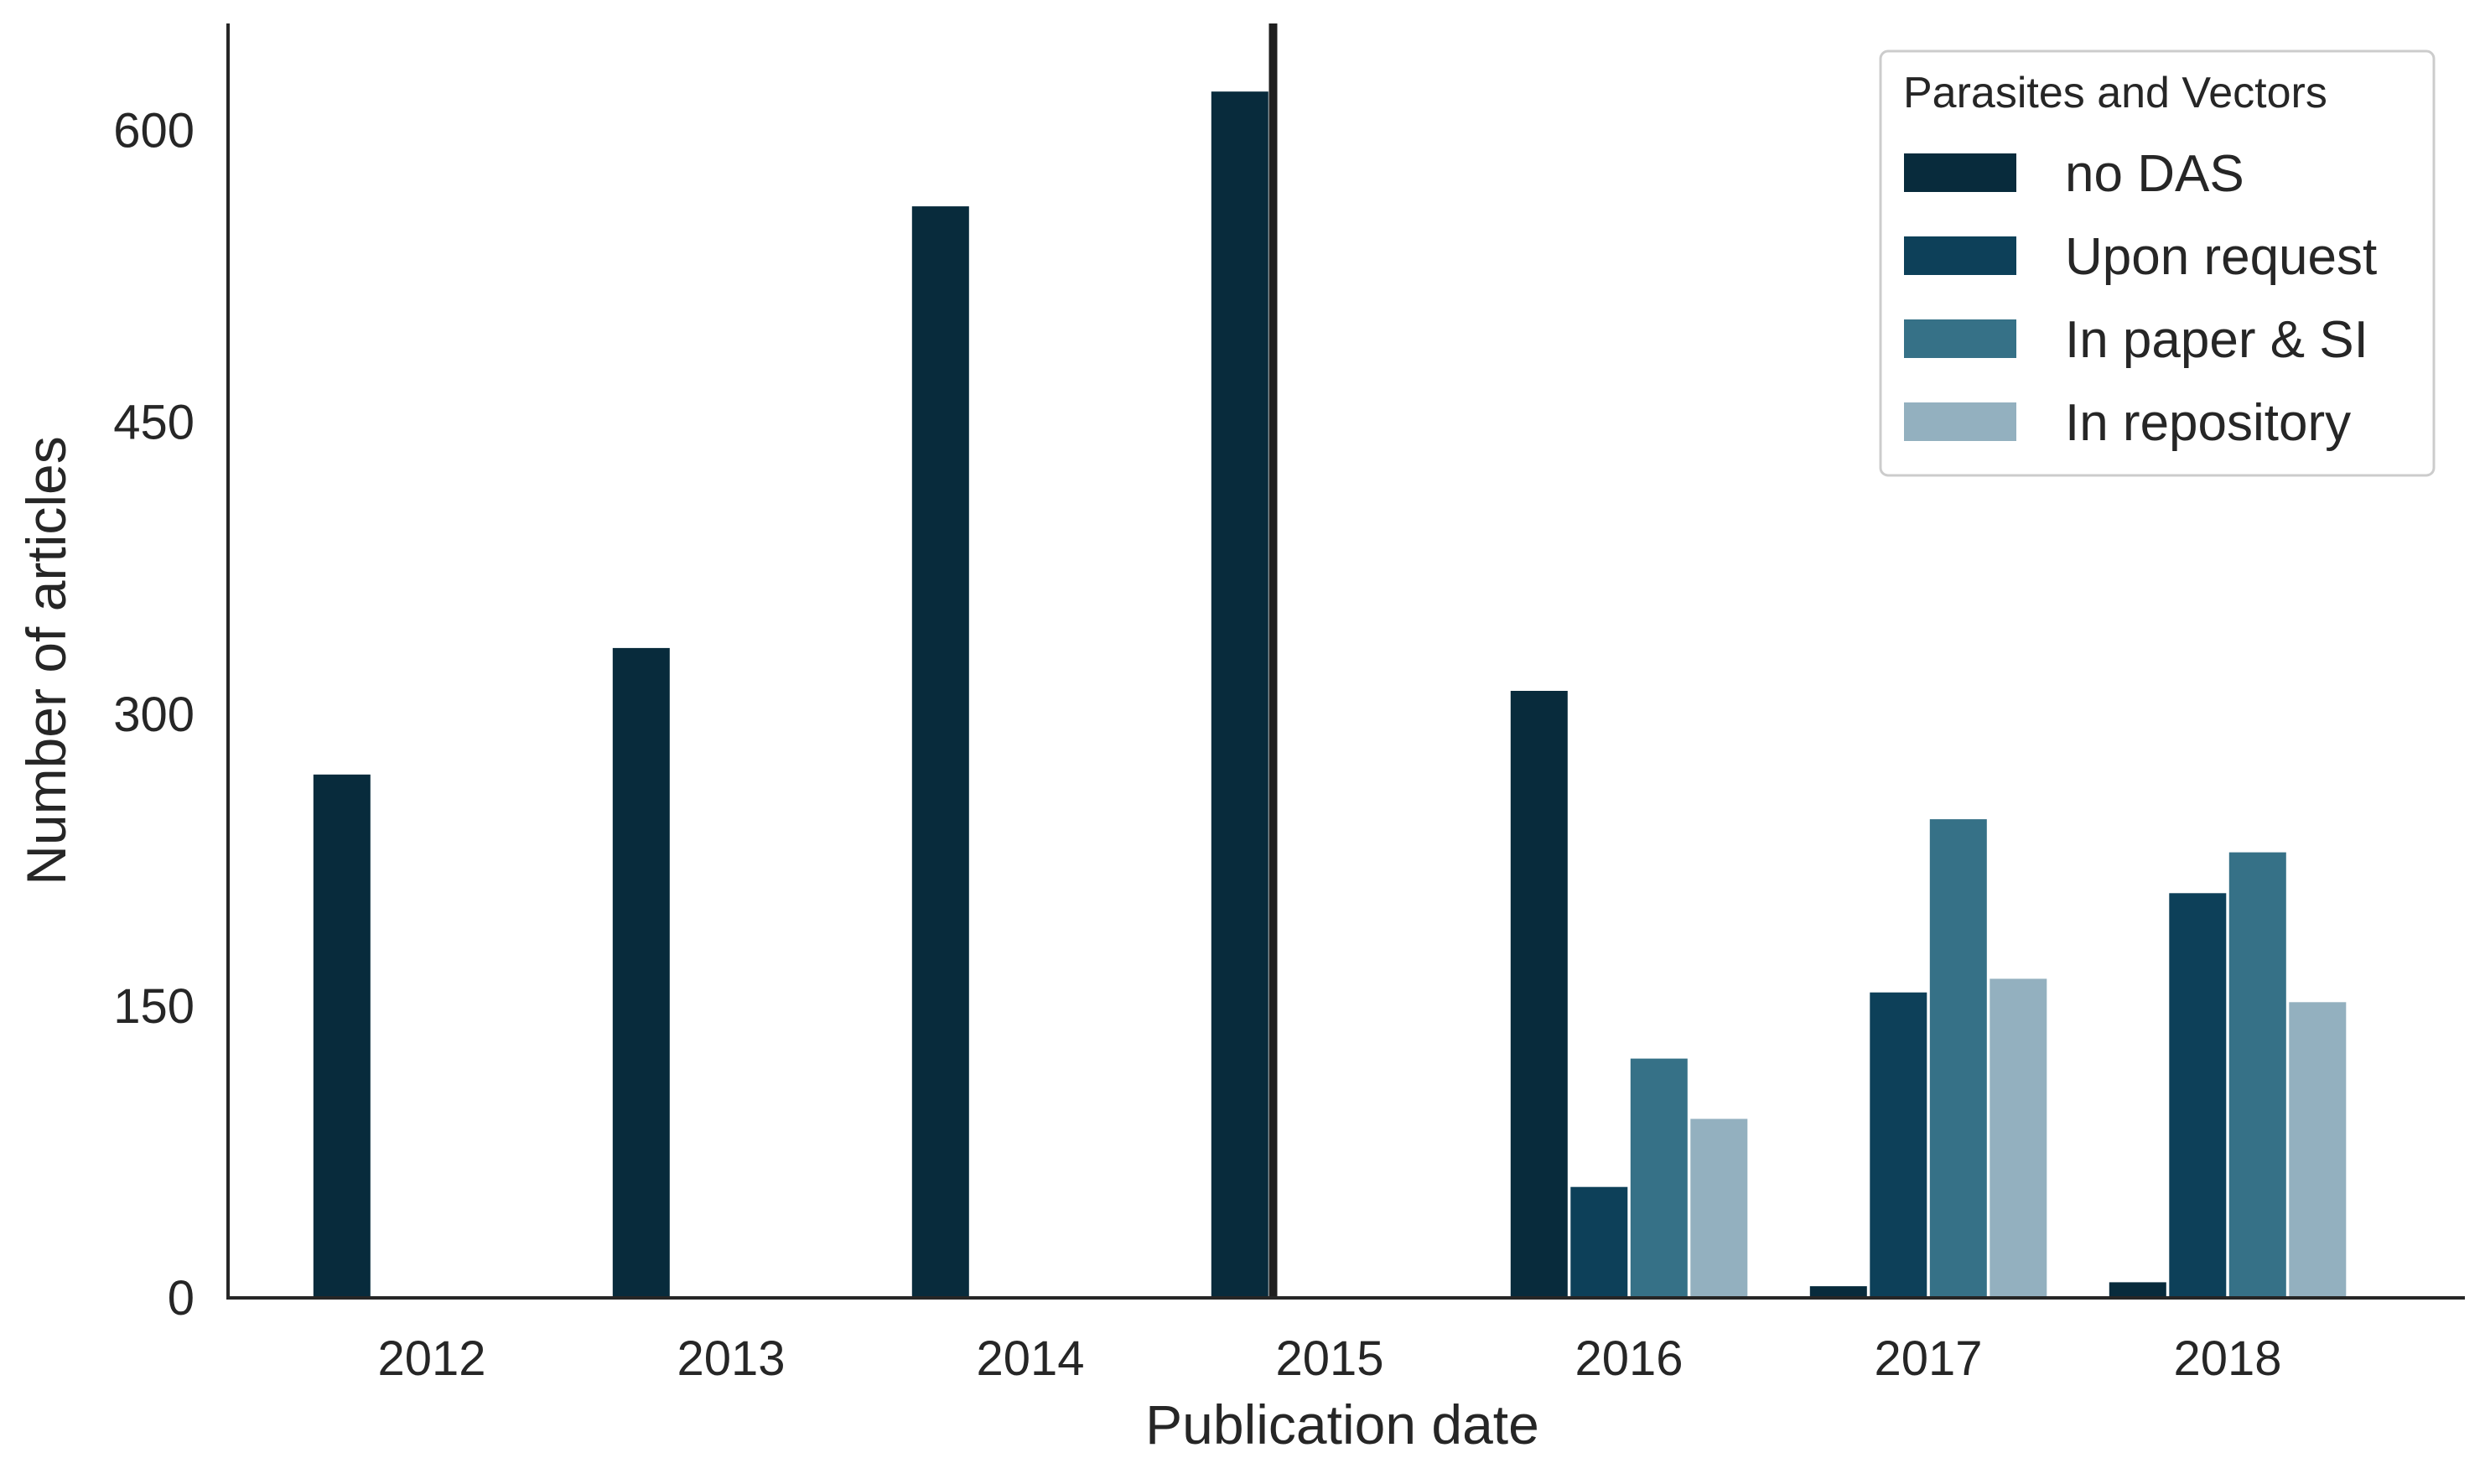 This screenshot has width=2485, height=1484. Describe the element at coordinates (2018, 1138) in the screenshot. I see `bar-in-repository-2017` at that location.